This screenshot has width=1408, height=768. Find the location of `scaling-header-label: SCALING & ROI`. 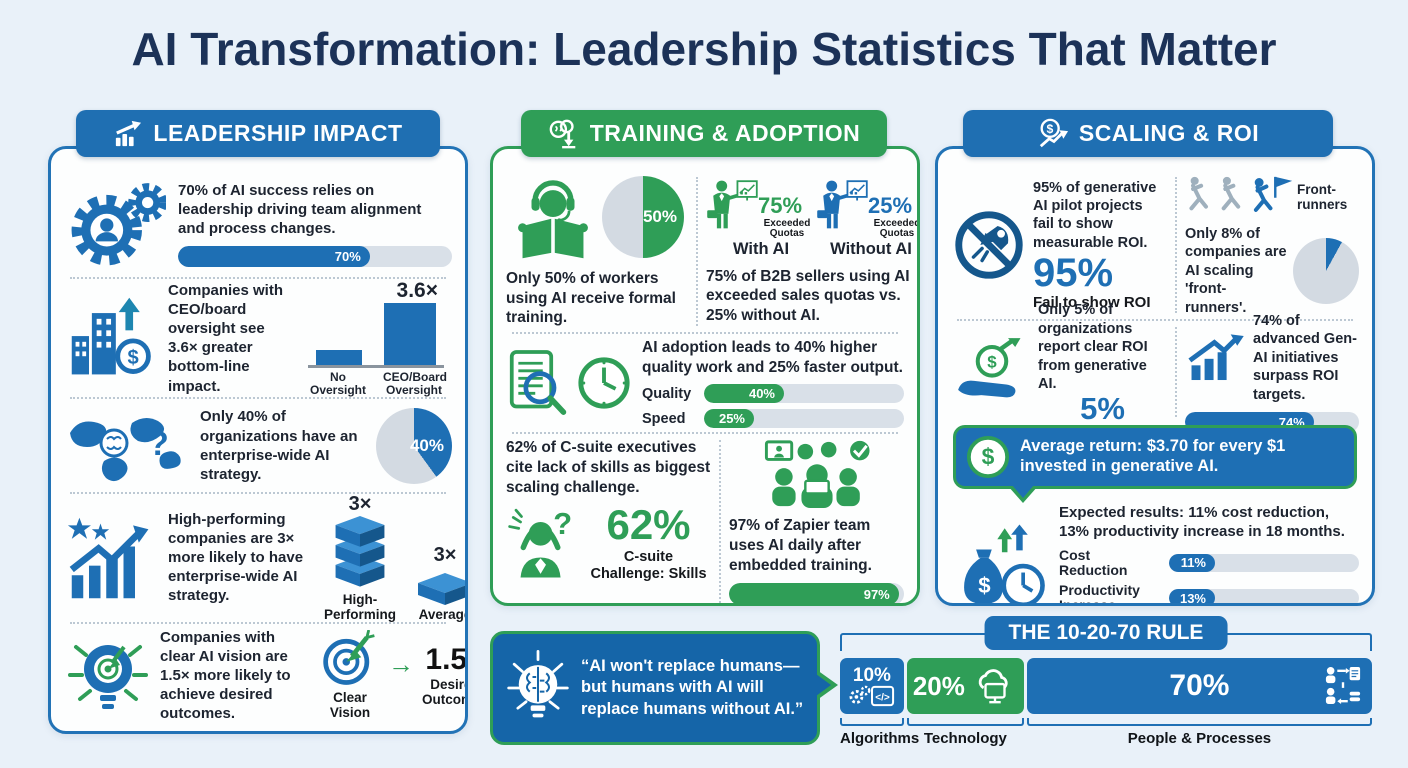

scaling-header-label: SCALING & ROI is located at coordinates (1169, 133).